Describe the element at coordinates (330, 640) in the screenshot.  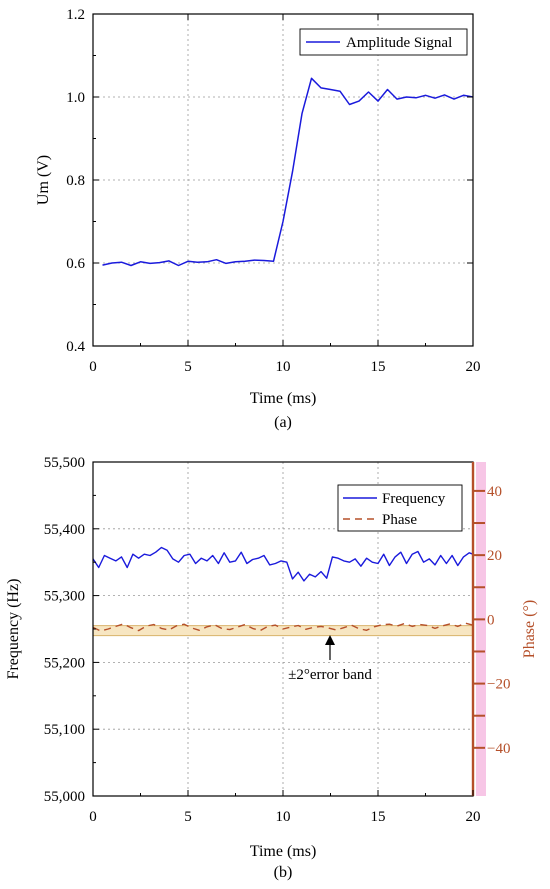
I see `b-band-arrow-head` at that location.